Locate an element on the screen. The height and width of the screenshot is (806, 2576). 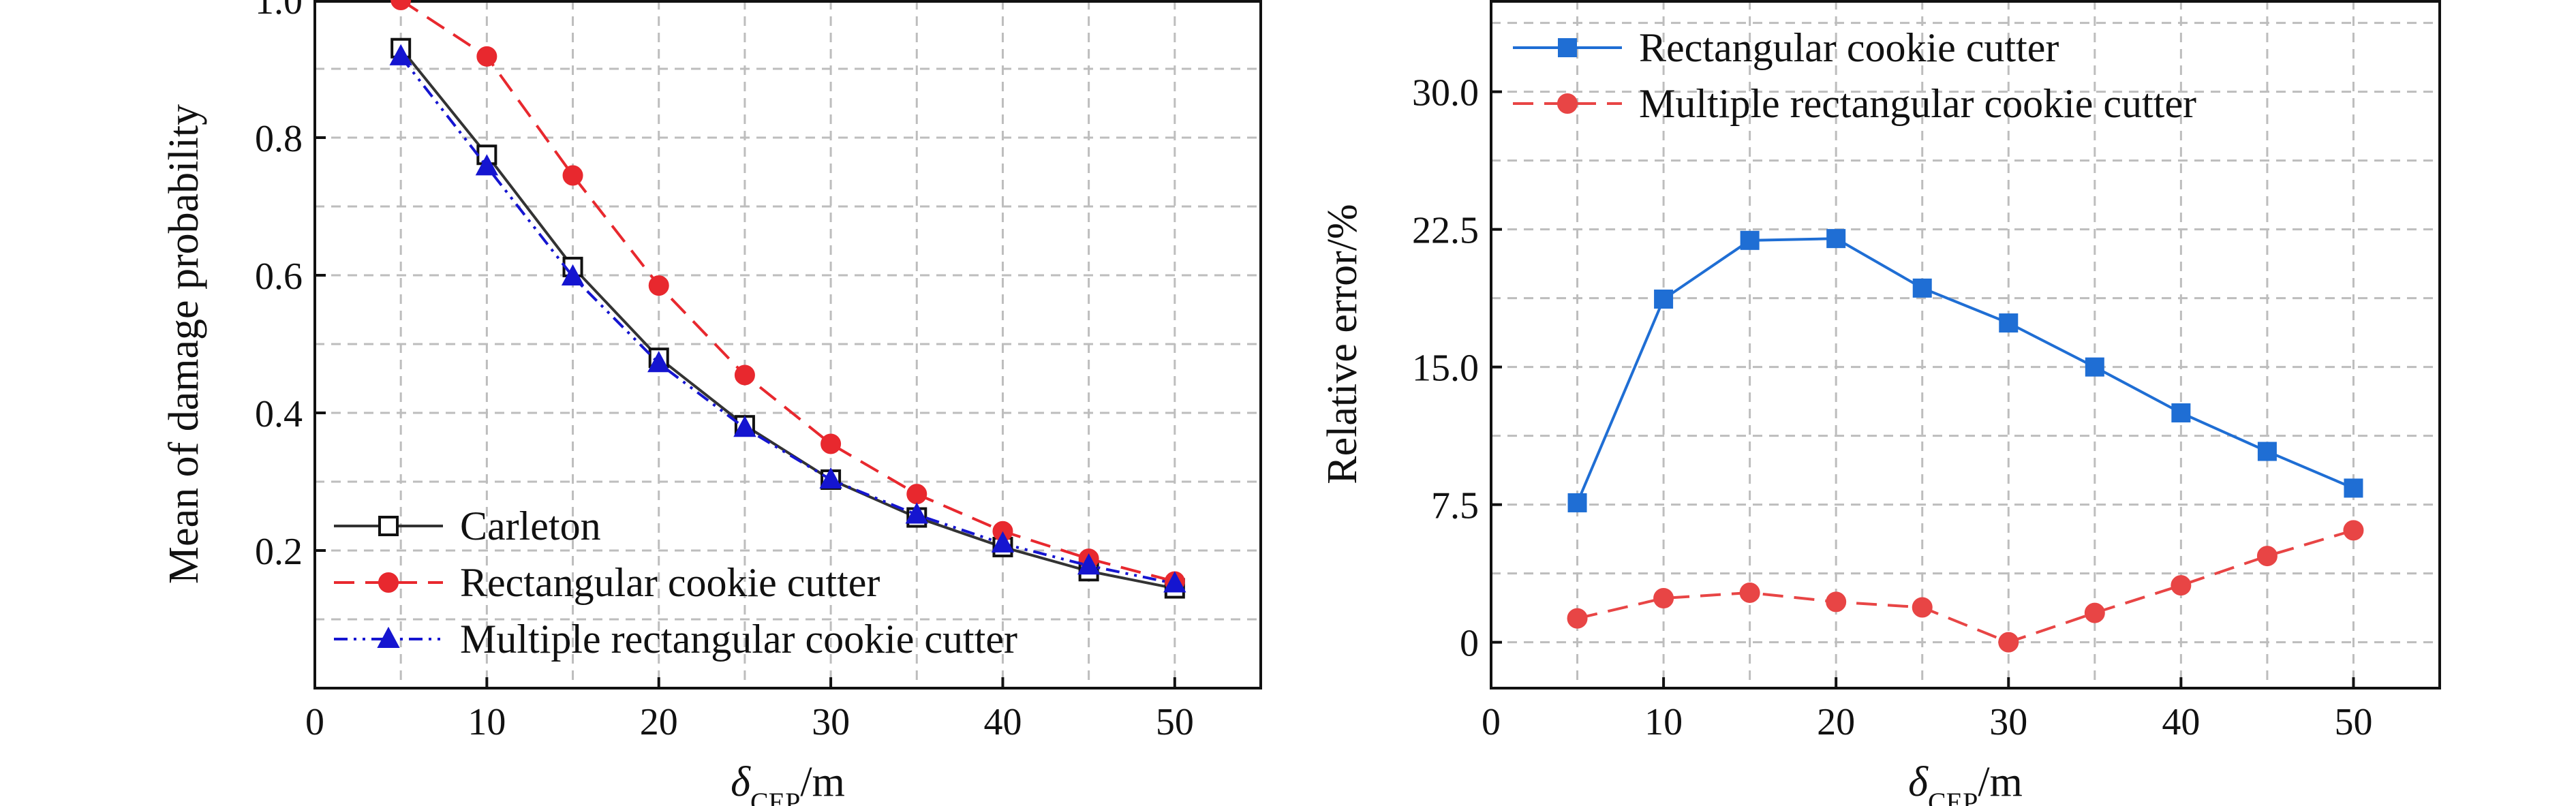
y-tick-label: 0 is located at coordinates (1469, 644).